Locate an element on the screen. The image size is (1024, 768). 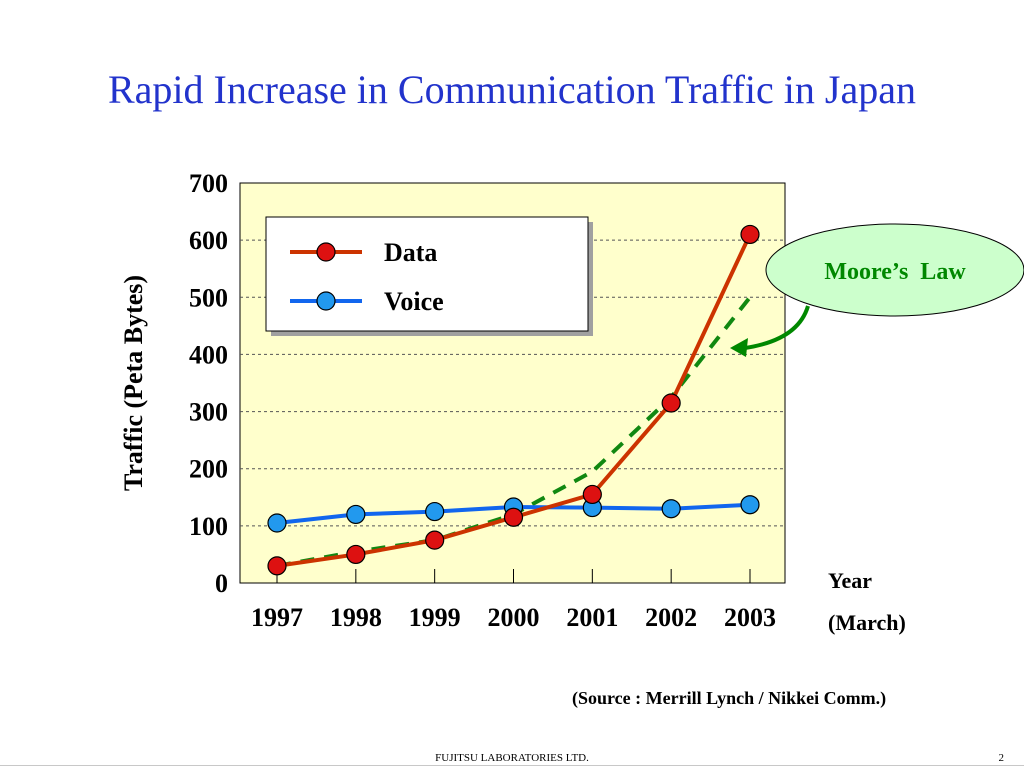
annotation-bubble is located at coordinates (894, 270).